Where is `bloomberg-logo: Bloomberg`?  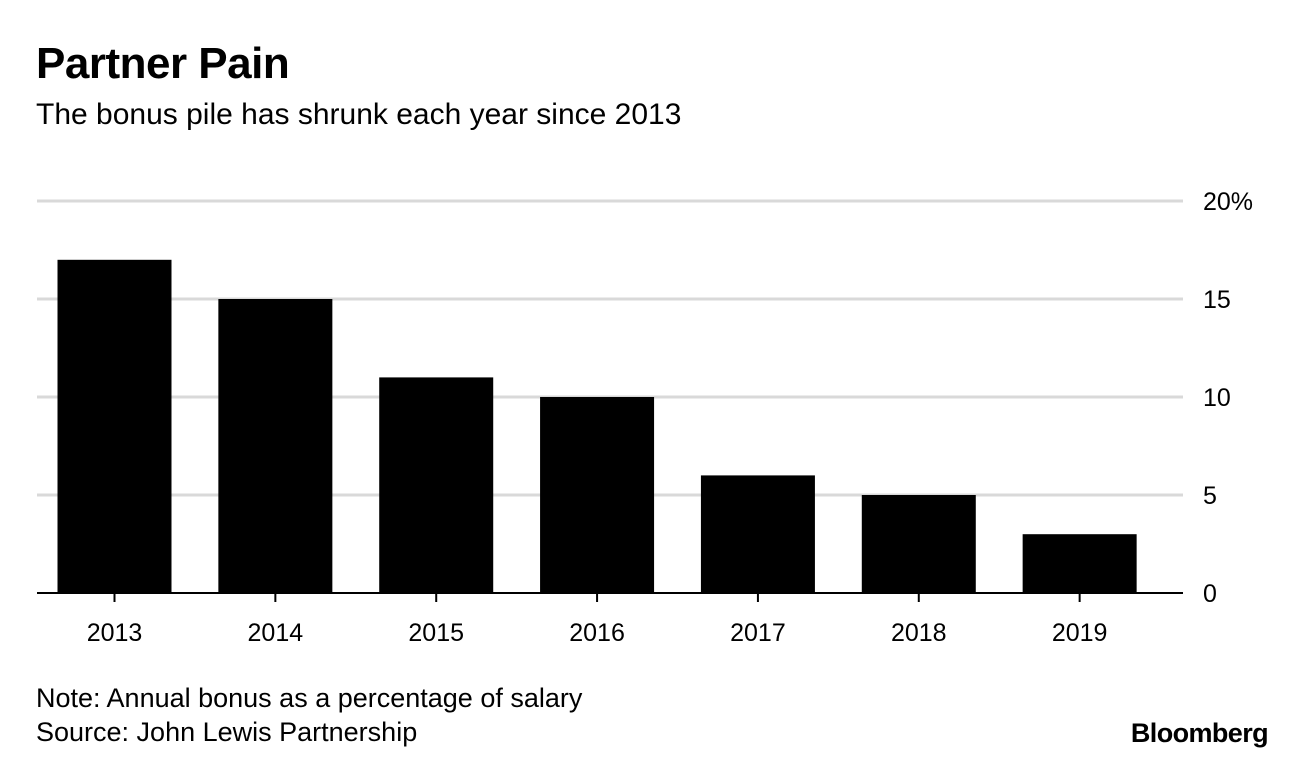 bloomberg-logo: Bloomberg is located at coordinates (1199, 733).